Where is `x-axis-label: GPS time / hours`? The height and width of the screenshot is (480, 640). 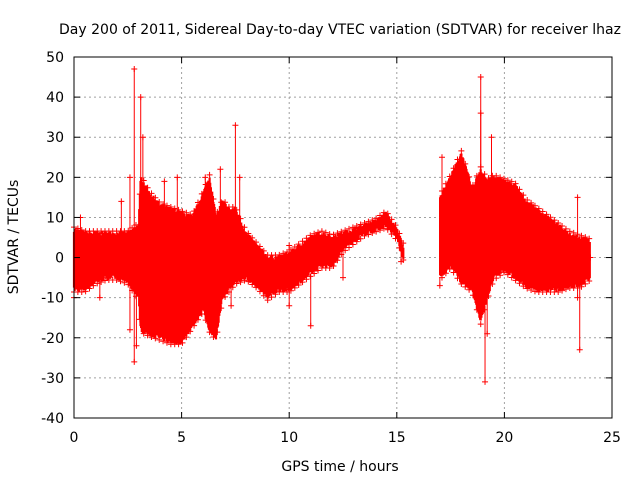 x-axis-label: GPS time / hours is located at coordinates (339, 467).